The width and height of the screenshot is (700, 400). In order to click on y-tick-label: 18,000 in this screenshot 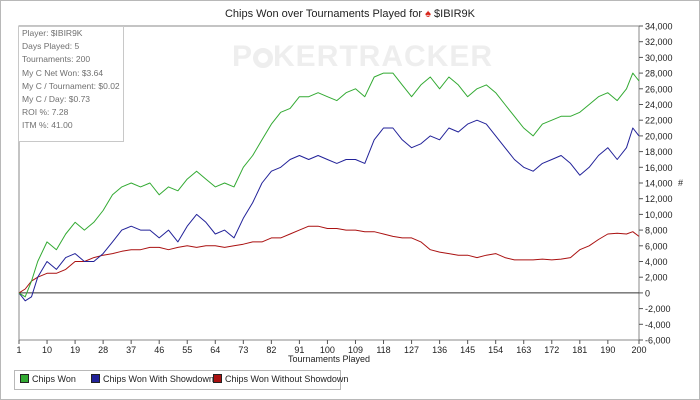, I will do `click(659, 152)`.